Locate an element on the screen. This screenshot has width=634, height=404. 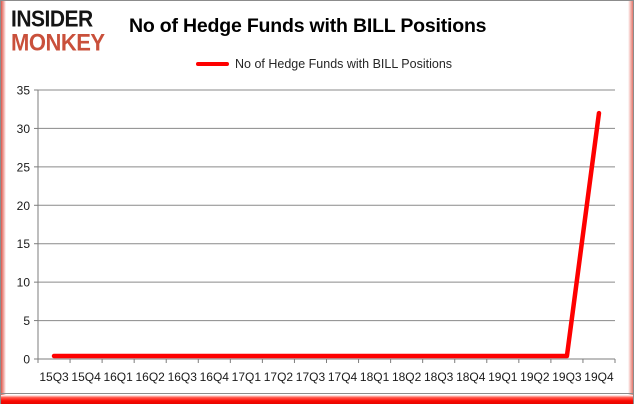
svg-text: 19Q4 is located at coordinates (599, 377).